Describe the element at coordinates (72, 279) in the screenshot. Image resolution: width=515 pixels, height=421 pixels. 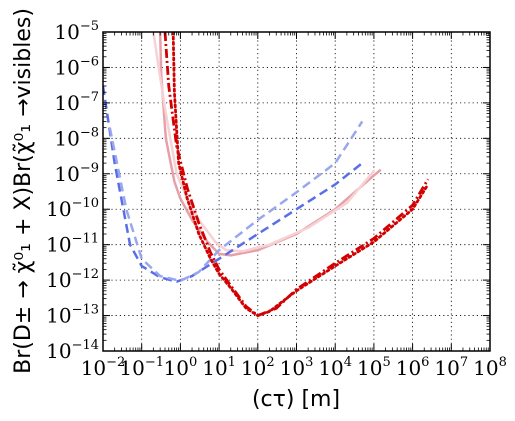
I see `y-tick-label: 10⁻¹²` at that location.